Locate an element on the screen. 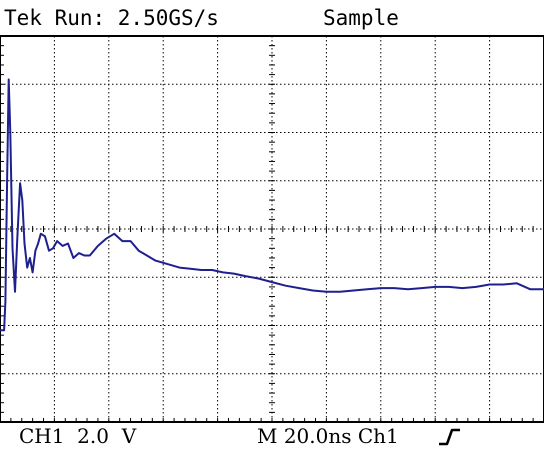  rising-edge-icon is located at coordinates (449, 437).